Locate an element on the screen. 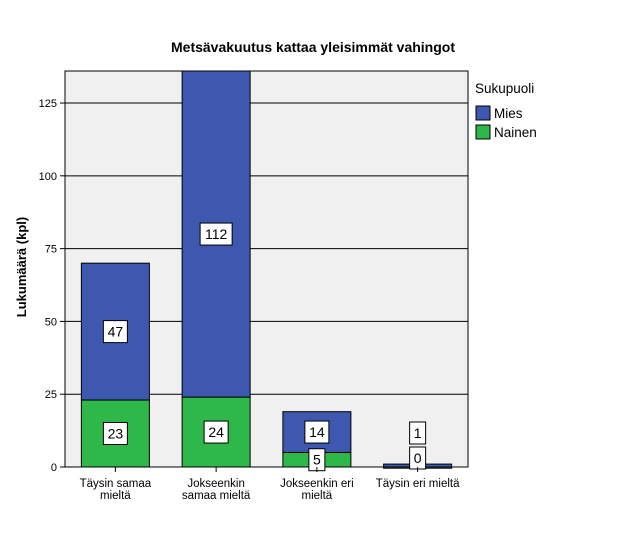  data-label: 24 is located at coordinates (216, 432).